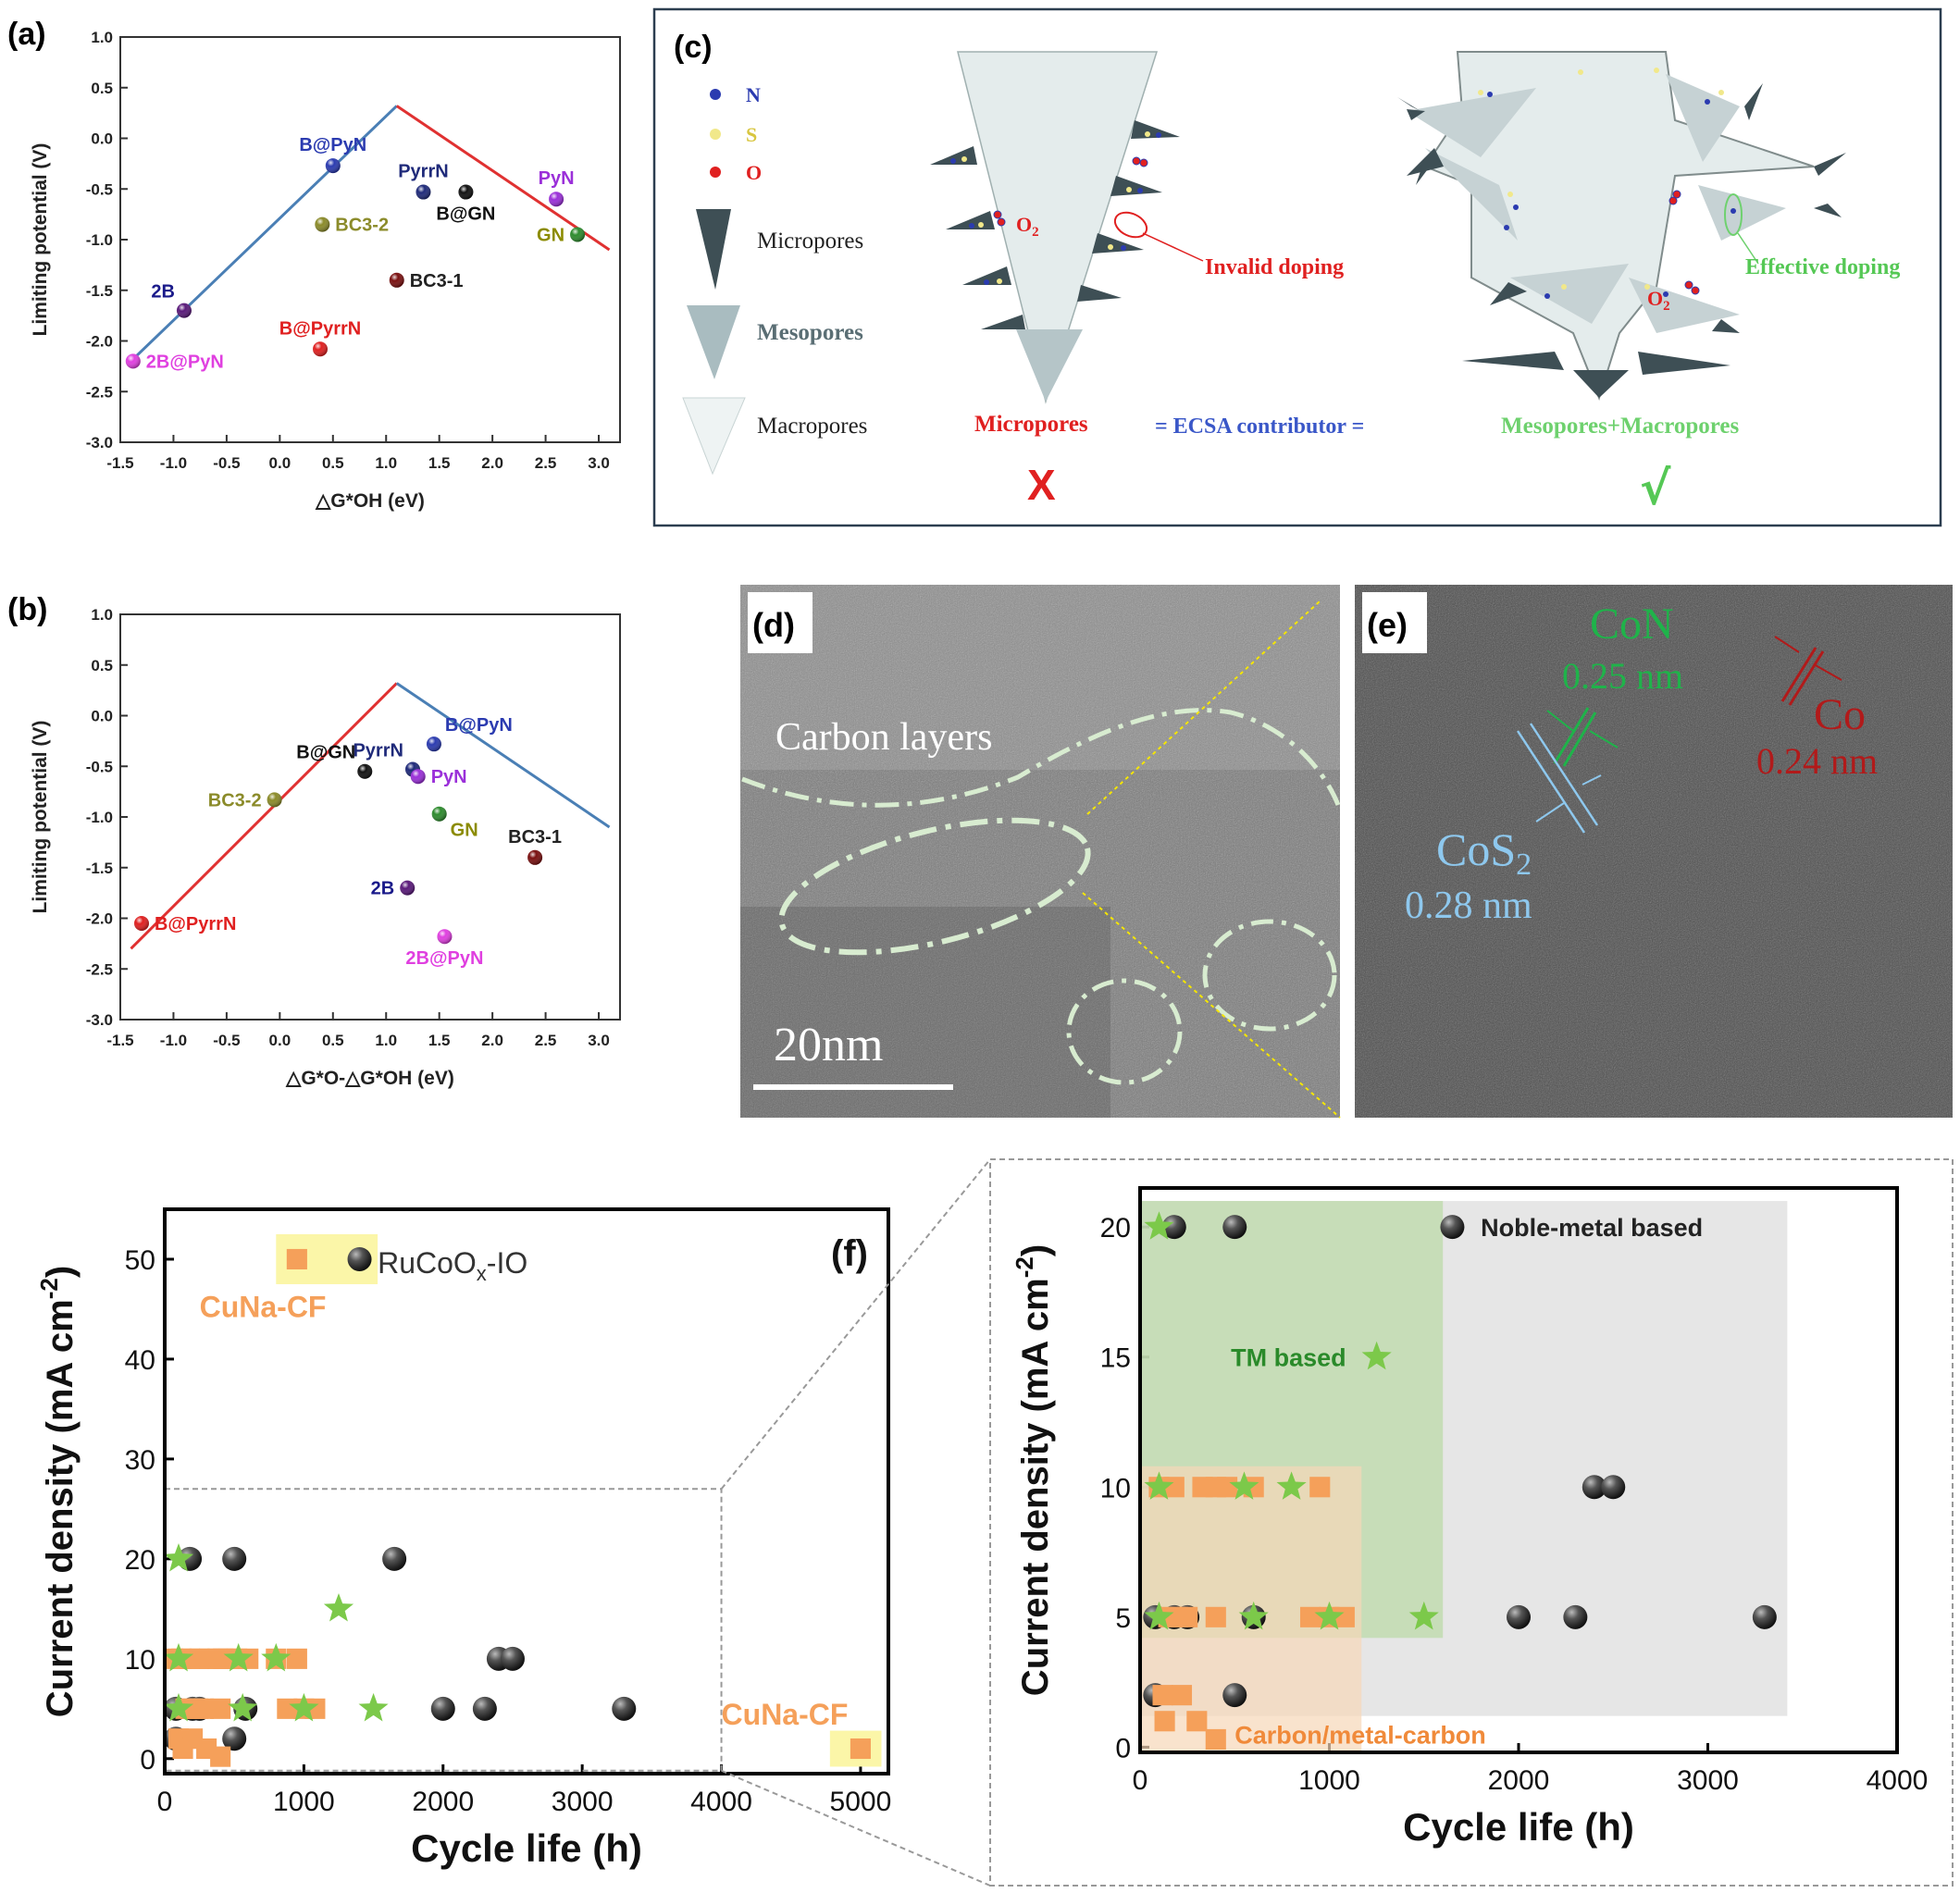 The height and width of the screenshot is (1893, 1960). What do you see at coordinates (1123, 1748) in the screenshot?
I see `y-tick-label: 0` at bounding box center [1123, 1748].